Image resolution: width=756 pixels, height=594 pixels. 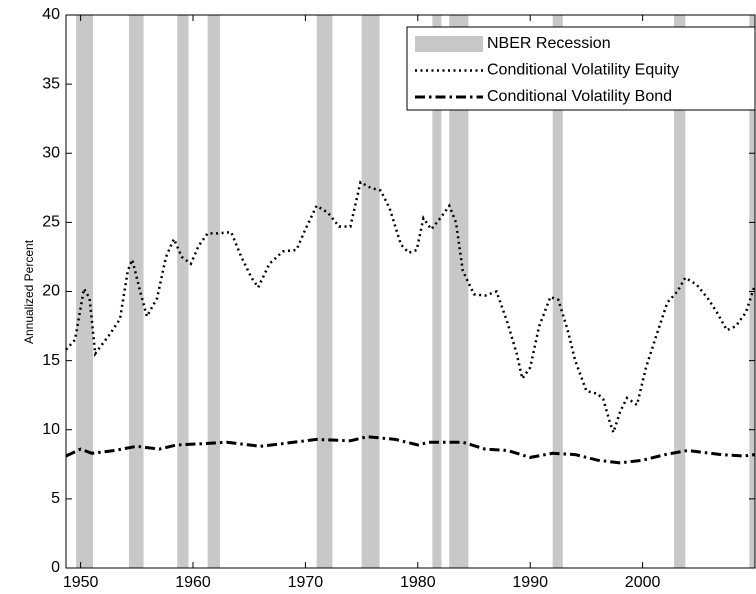 What do you see at coordinates (51, 14) in the screenshot?
I see `y-tick-label: 40` at bounding box center [51, 14].